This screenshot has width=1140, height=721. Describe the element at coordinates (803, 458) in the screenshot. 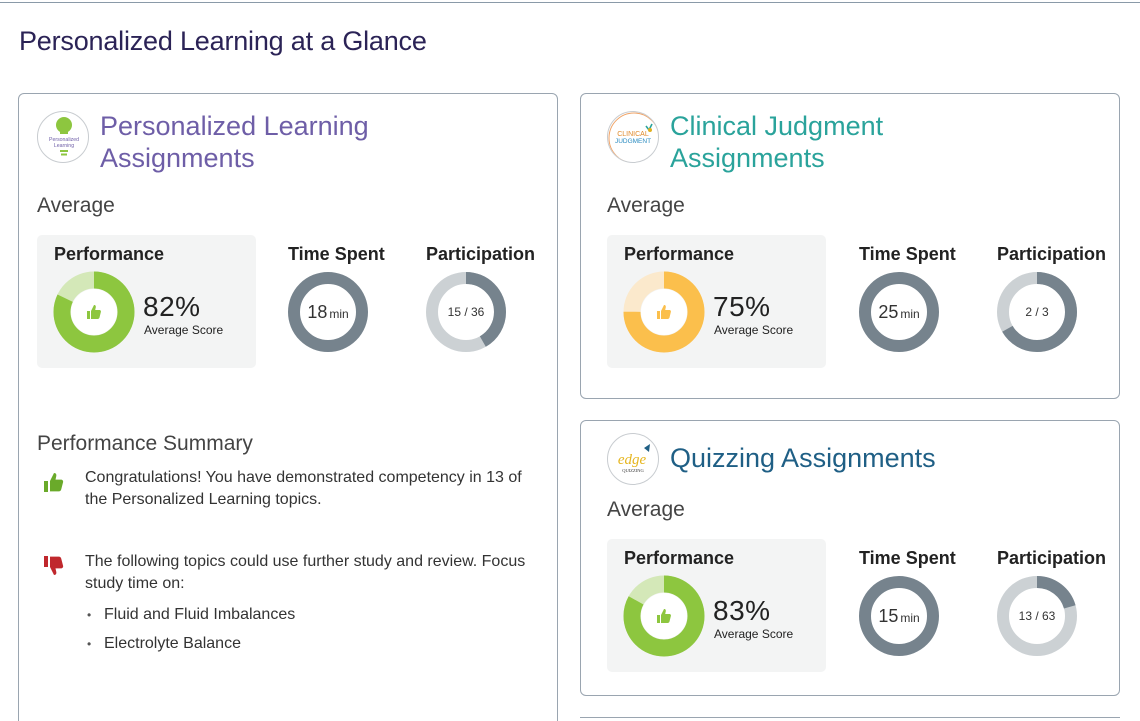

I see `card-title: Quizzing Assignments` at that location.